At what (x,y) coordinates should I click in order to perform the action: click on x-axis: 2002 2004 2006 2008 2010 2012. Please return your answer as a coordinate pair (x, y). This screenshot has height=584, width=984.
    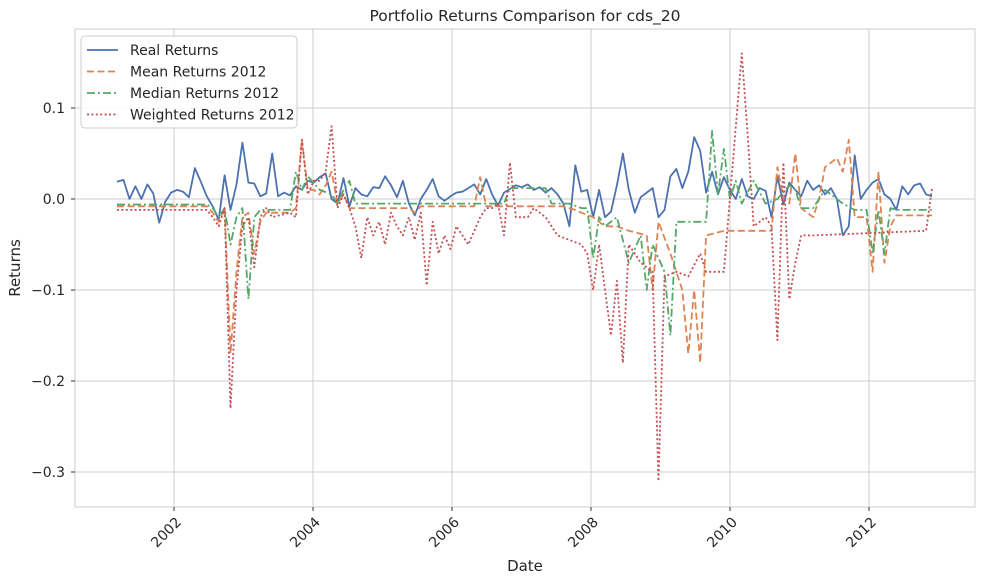
    Looking at the image, I should click on (514, 529).